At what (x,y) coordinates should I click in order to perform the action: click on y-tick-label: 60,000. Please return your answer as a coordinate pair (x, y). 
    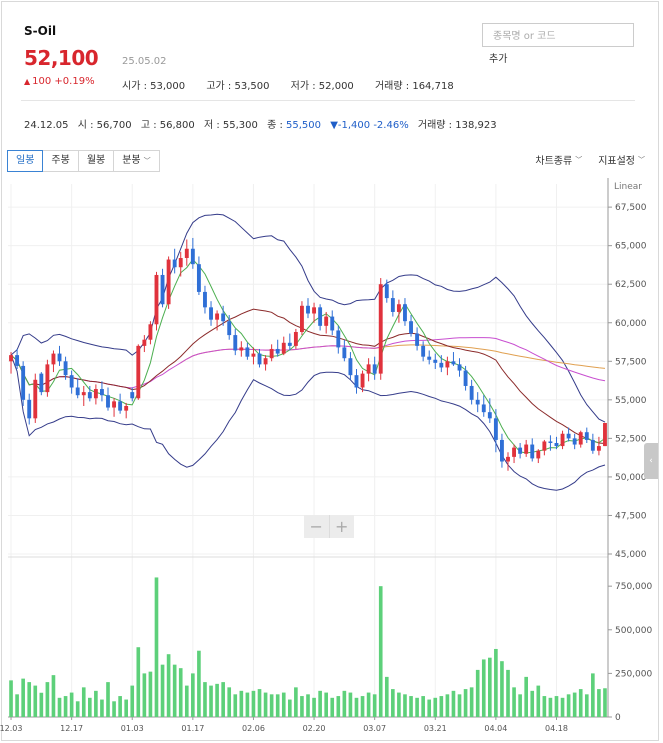
    Looking at the image, I should click on (631, 324).